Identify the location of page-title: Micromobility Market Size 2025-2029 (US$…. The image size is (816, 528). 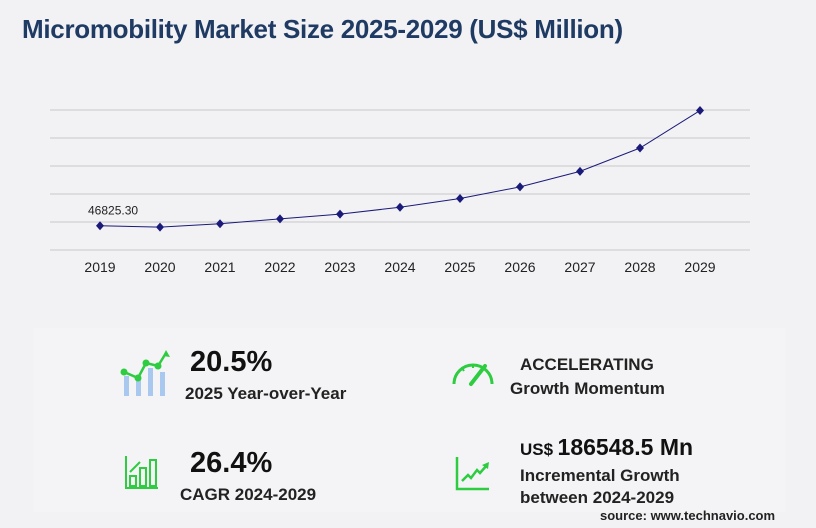
(322, 29).